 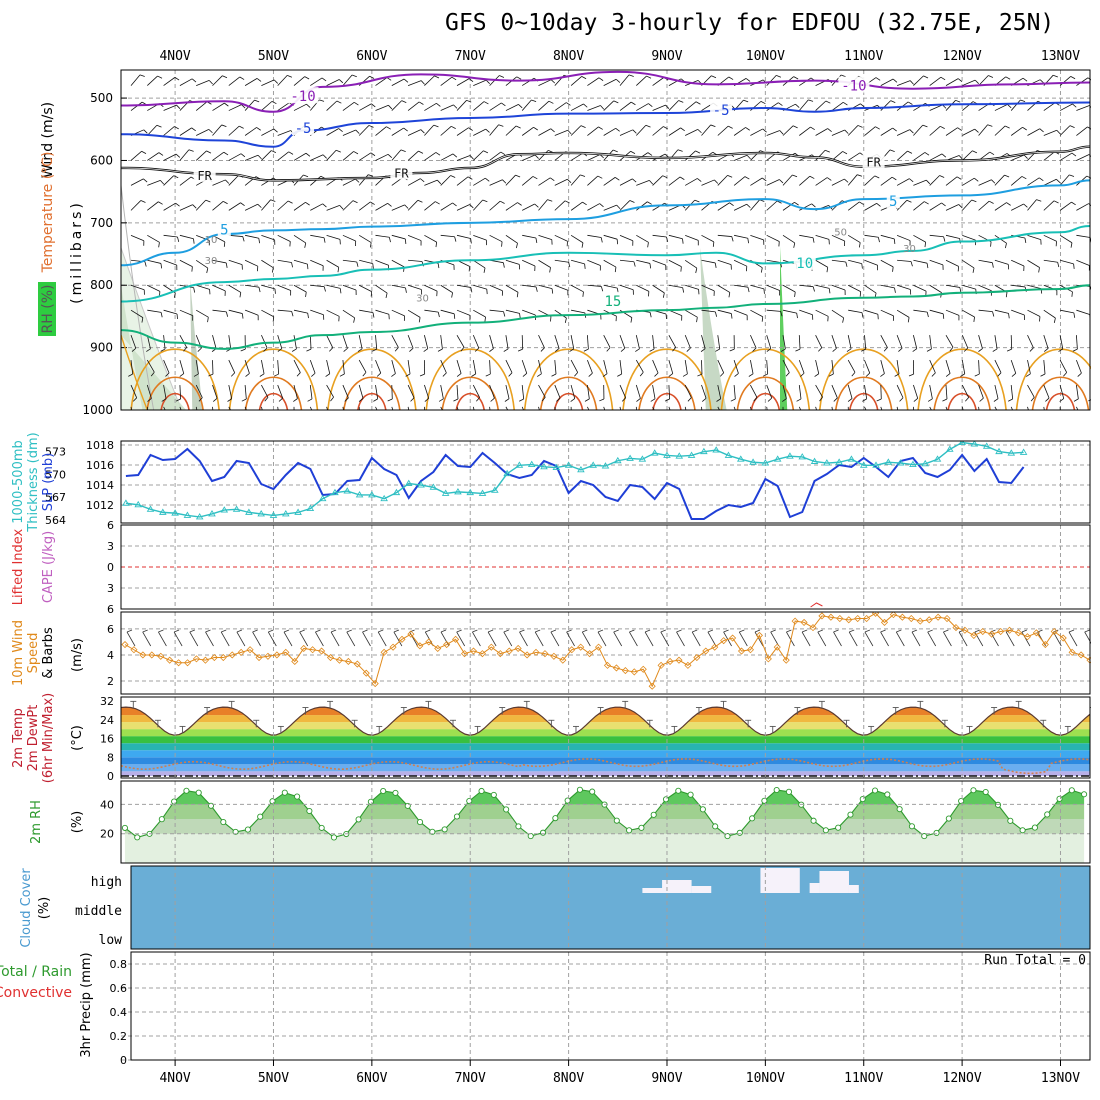 I want to click on thickness-tick-label: 573, so click(x=55, y=452).